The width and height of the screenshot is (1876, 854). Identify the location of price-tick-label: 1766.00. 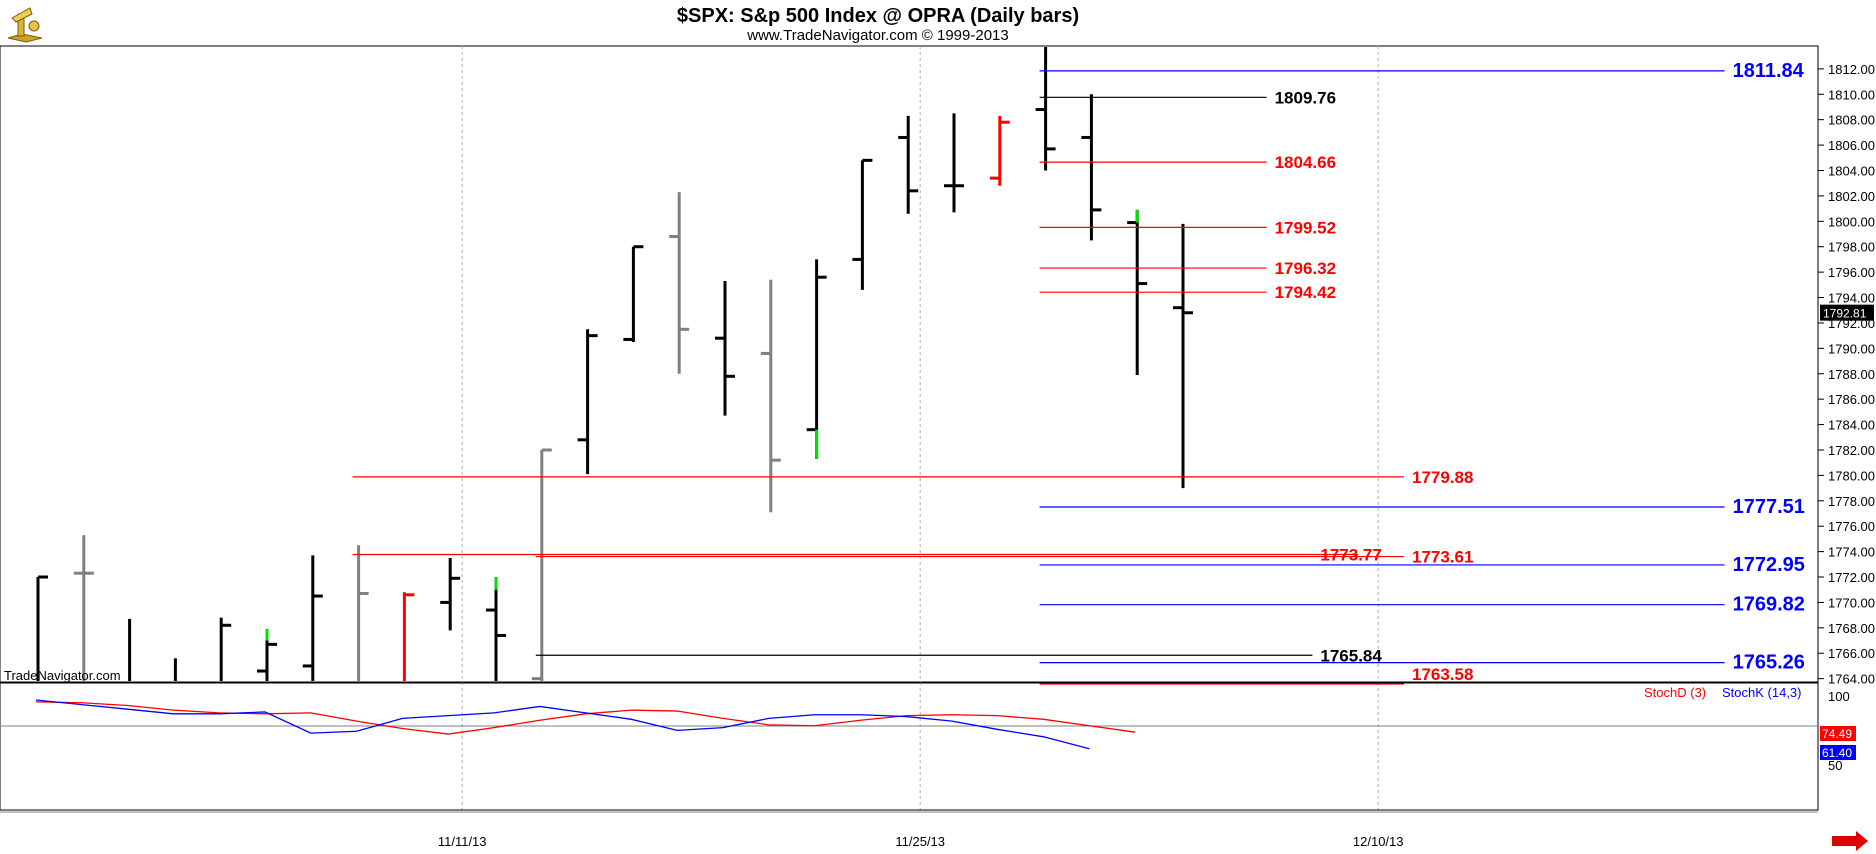
(1851, 653).